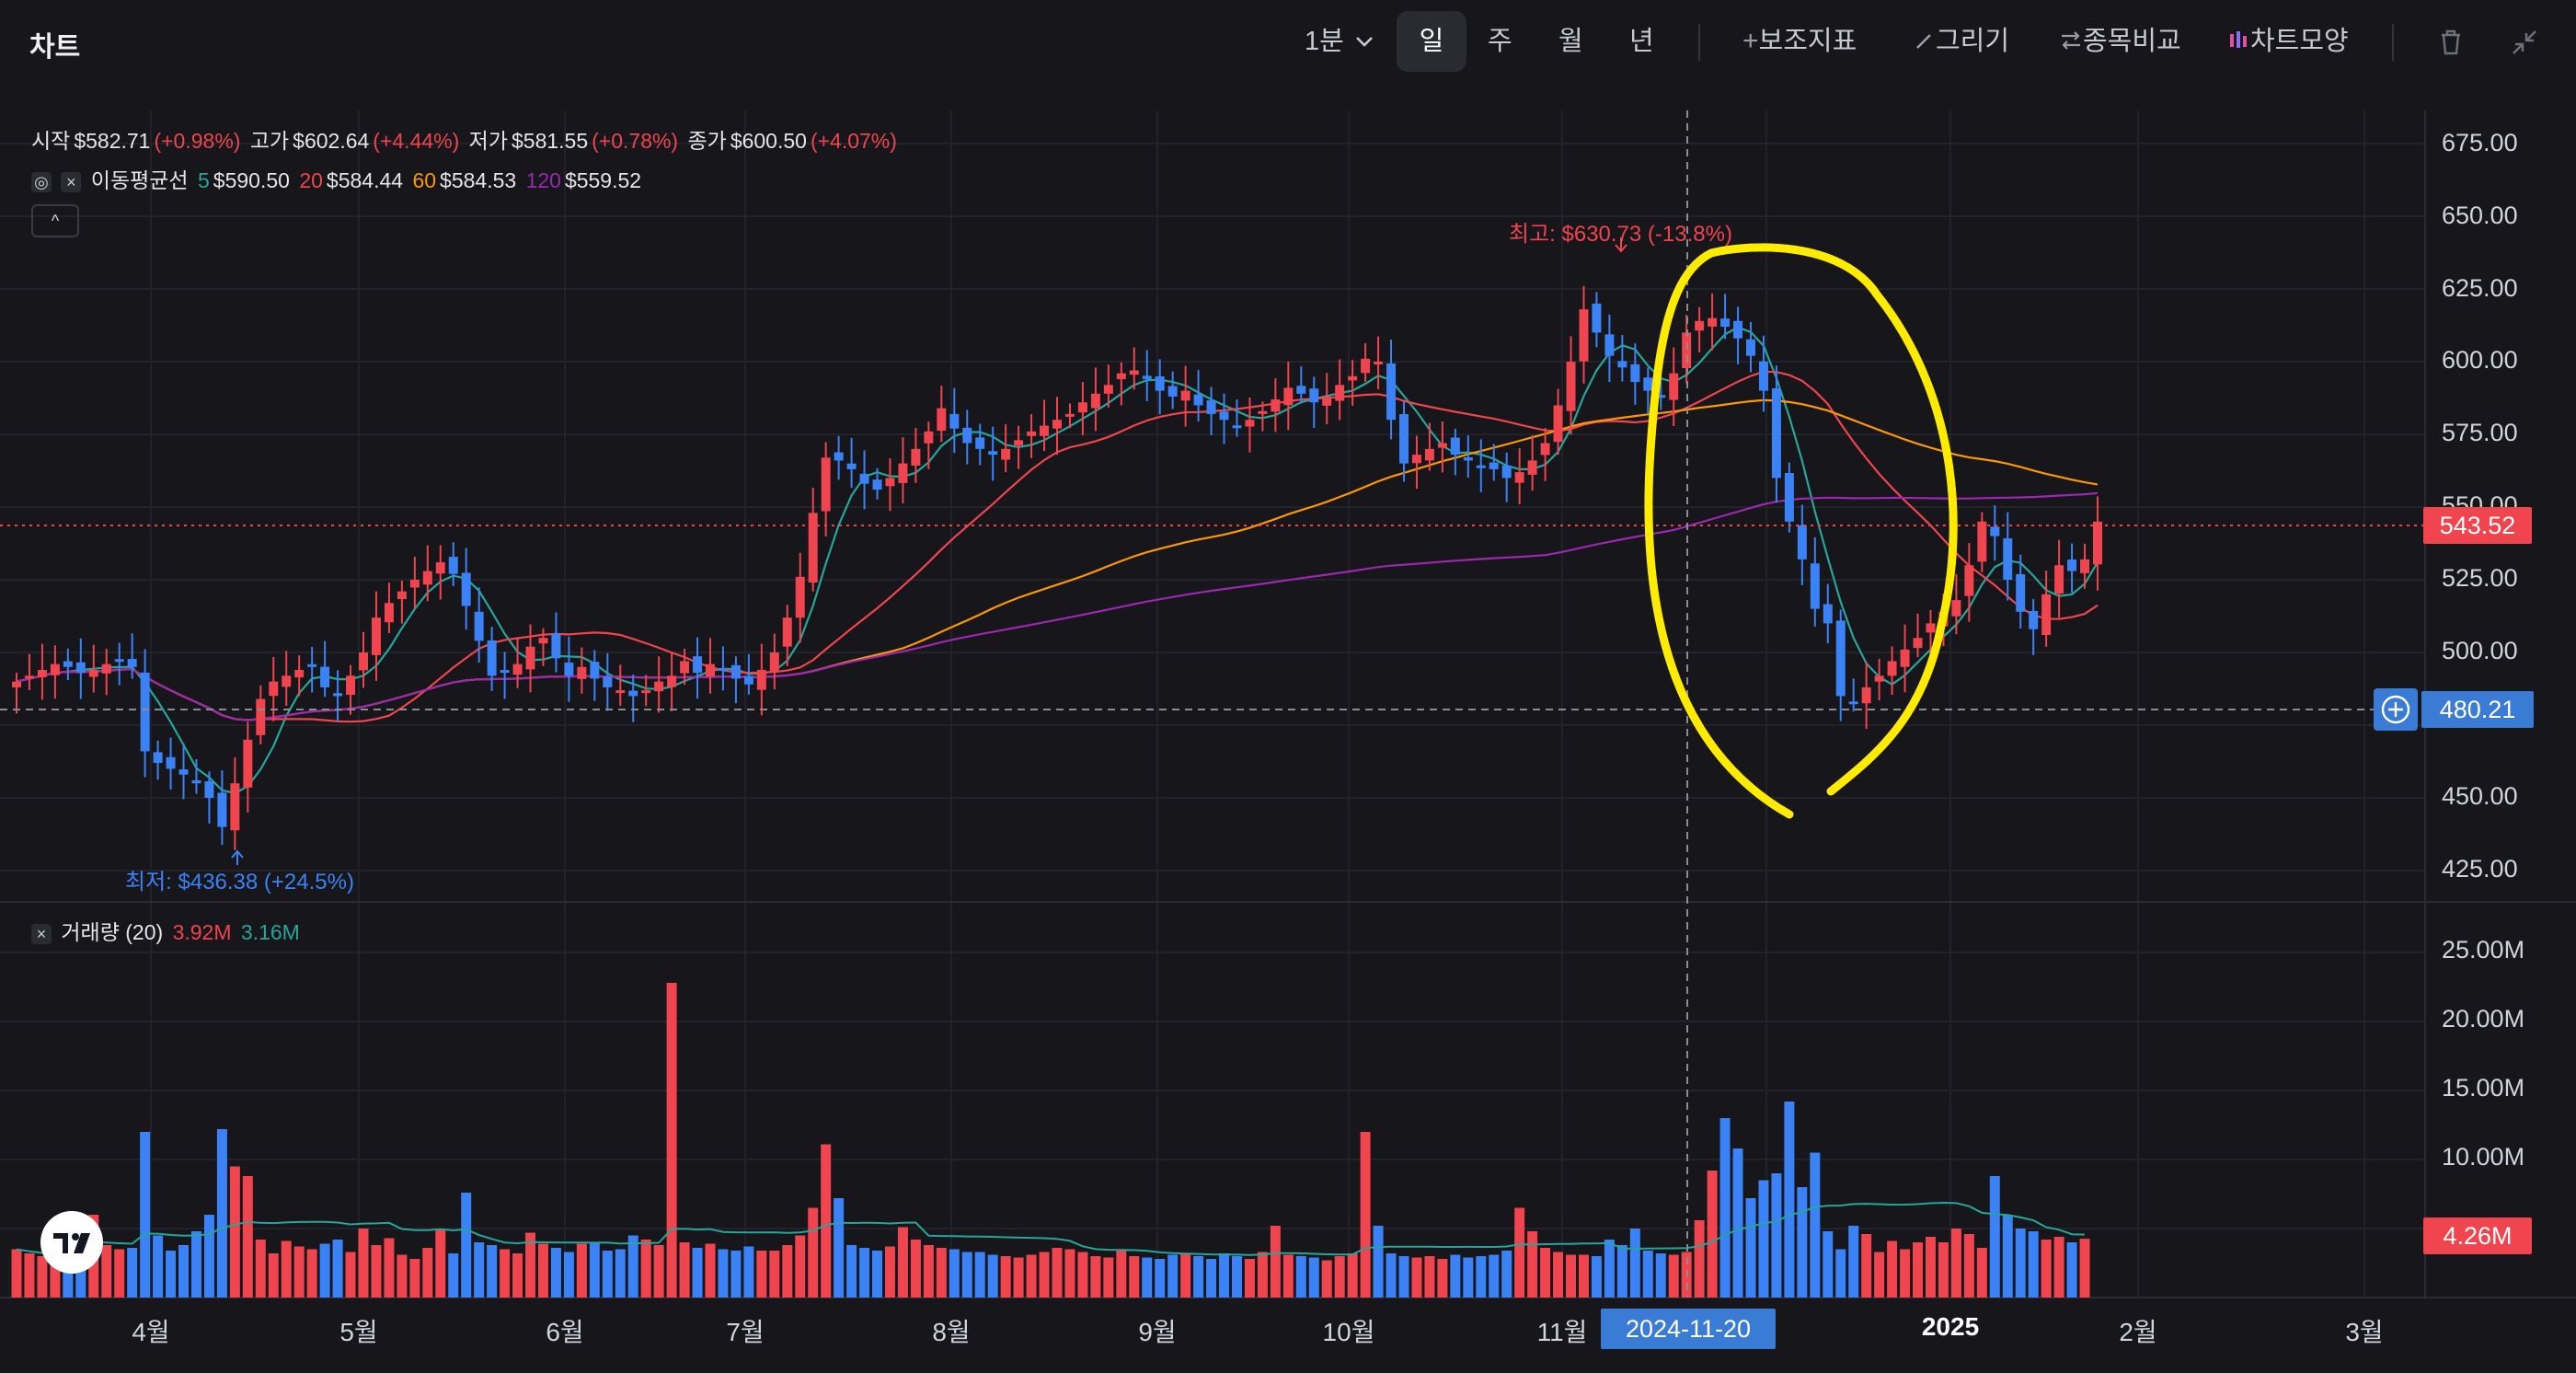 This screenshot has height=1373, width=2576. Describe the element at coordinates (416, 141) in the screenshot. I see `high-pct: (+4.44%)` at that location.